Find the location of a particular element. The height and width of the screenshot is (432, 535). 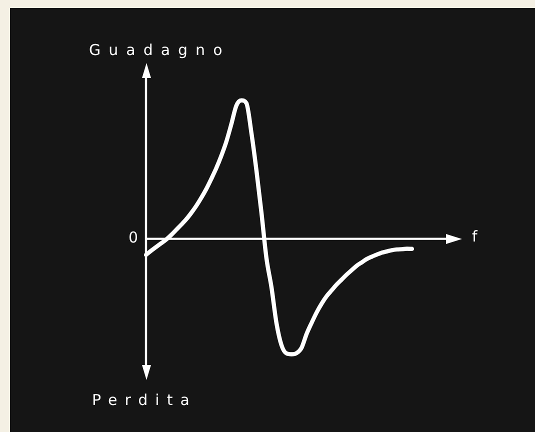

y-axis-title: Guadagno is located at coordinates (159, 50).